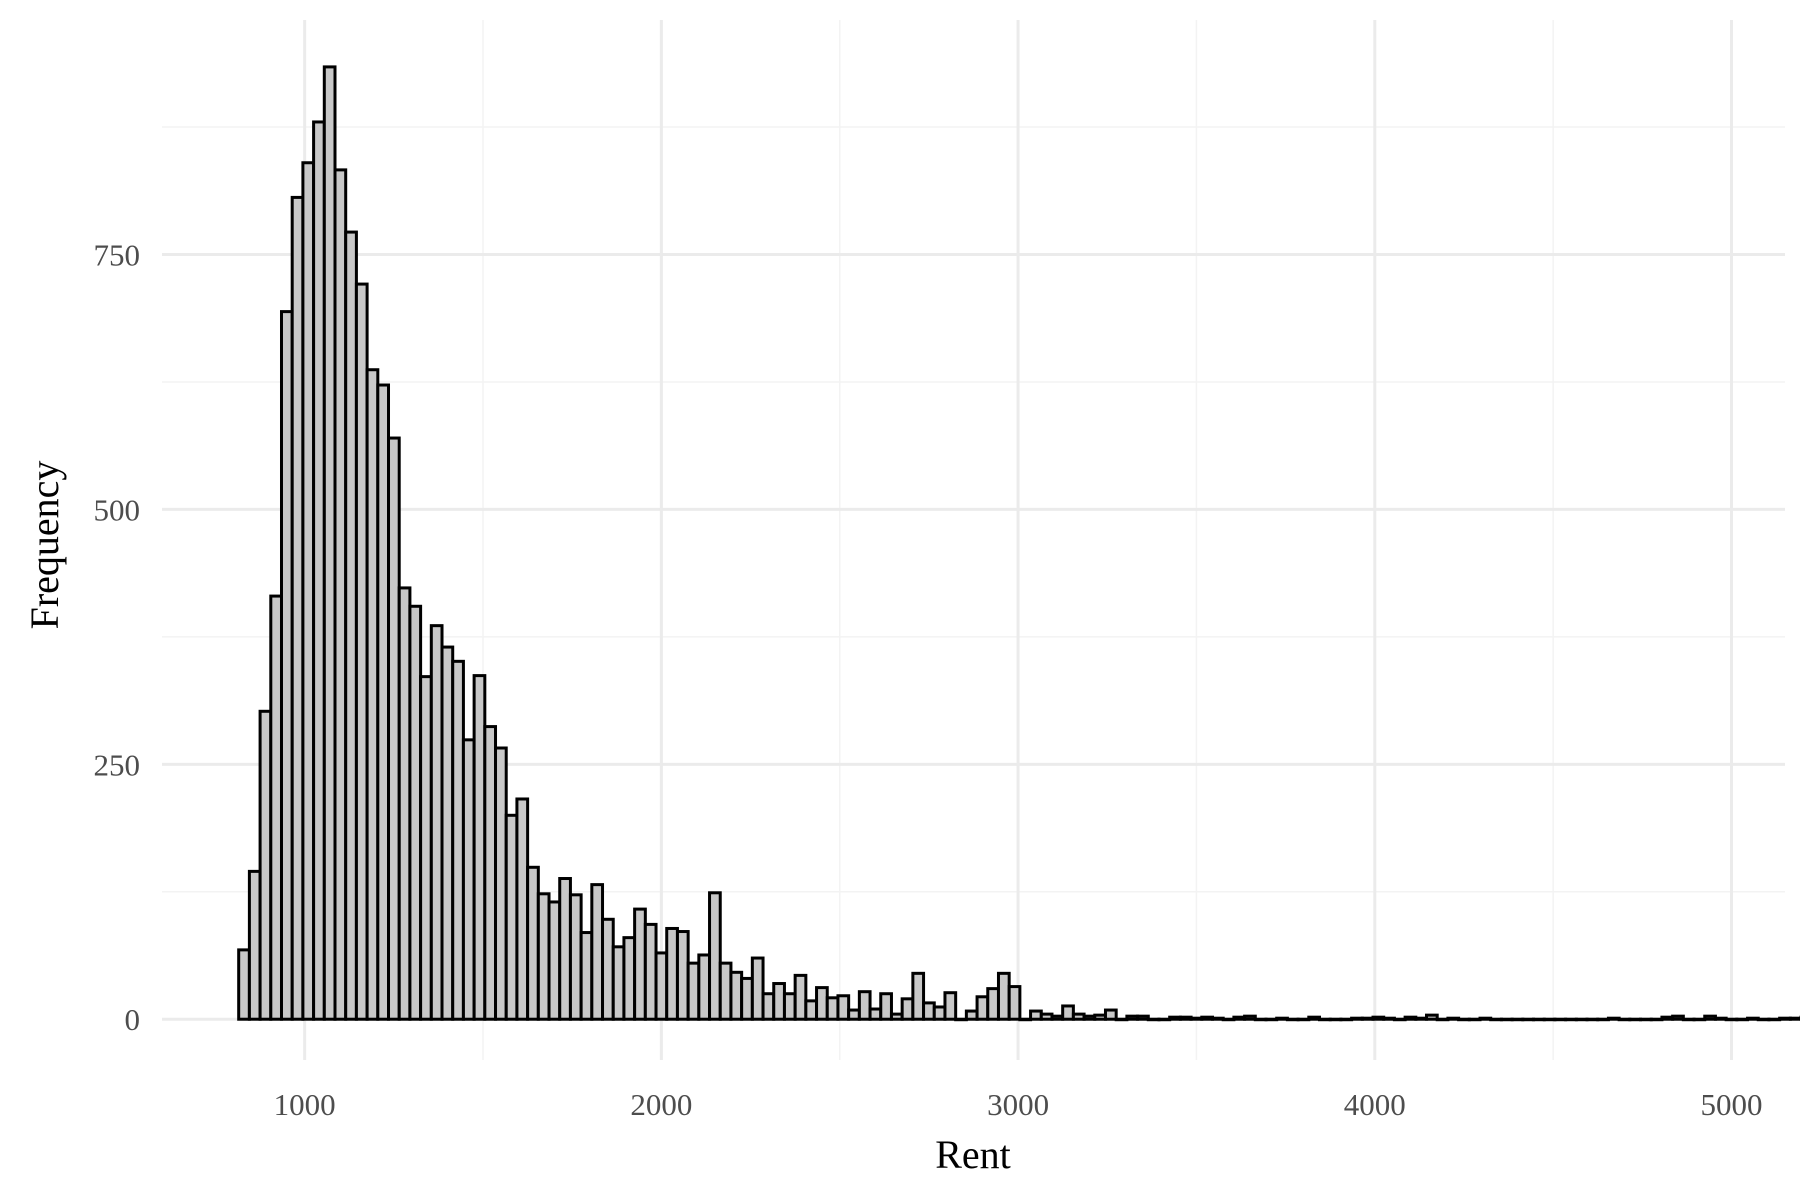 This screenshot has height=1200, width=1800. I want to click on x-tick-label: 2000, so click(661, 1104).